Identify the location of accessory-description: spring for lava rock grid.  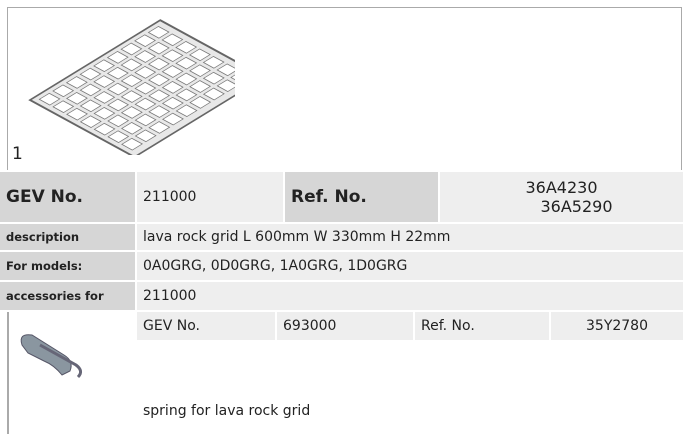
(227, 411).